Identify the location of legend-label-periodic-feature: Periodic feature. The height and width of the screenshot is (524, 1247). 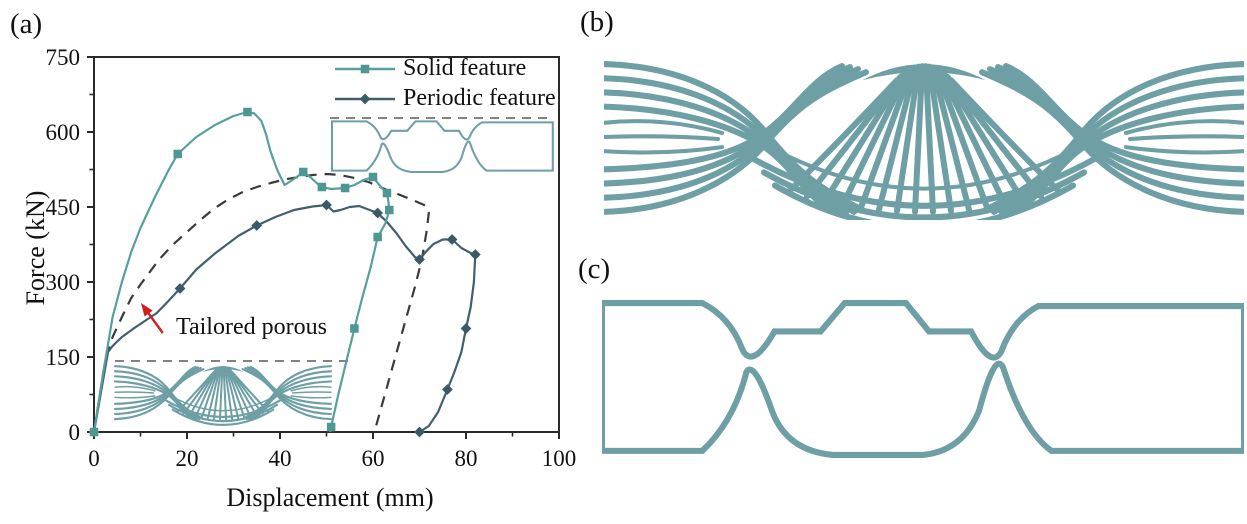
(479, 98).